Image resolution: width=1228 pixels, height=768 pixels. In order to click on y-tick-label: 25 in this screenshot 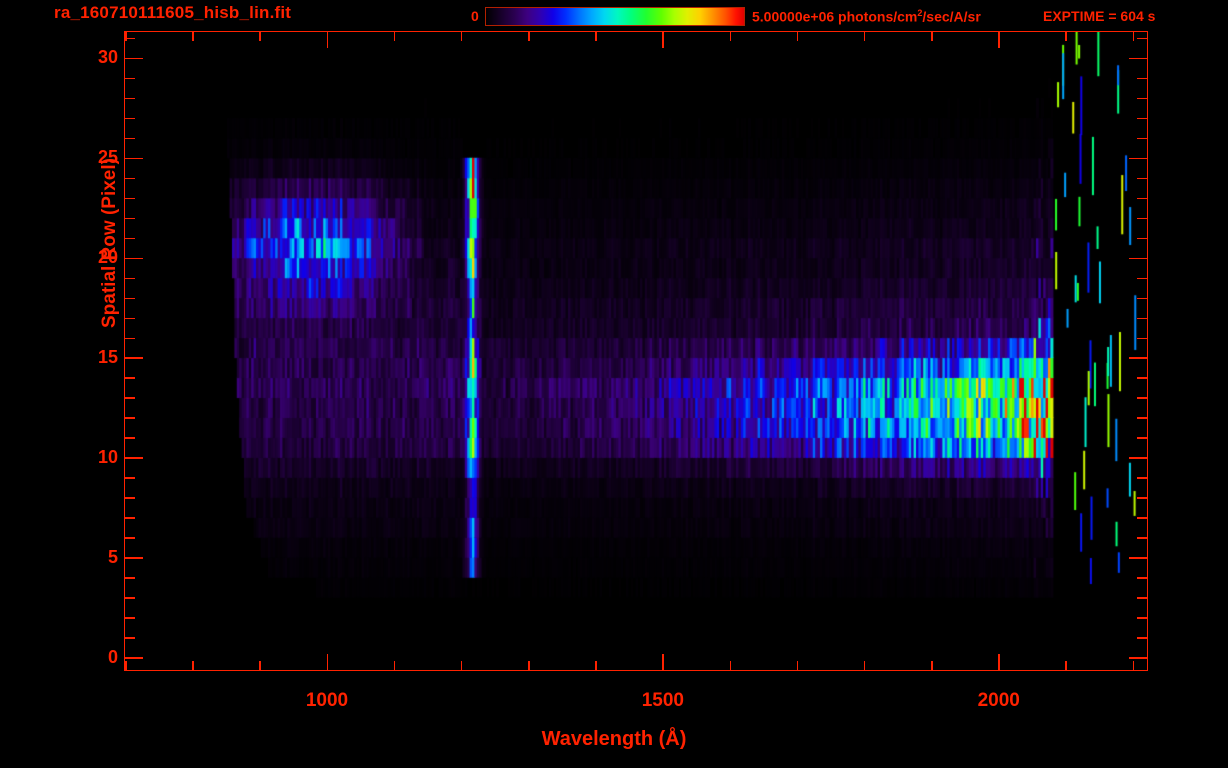, I will do `click(107, 157)`.